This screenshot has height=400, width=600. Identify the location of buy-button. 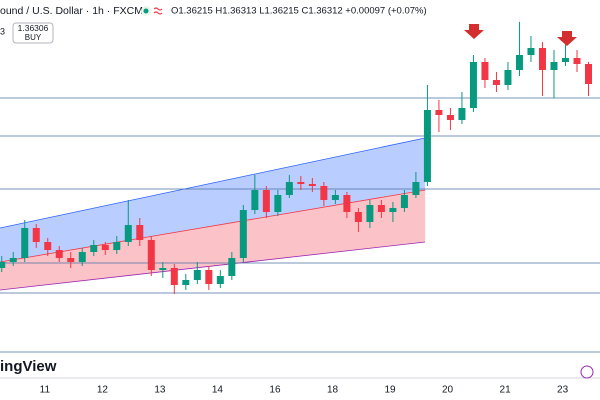
(33, 33).